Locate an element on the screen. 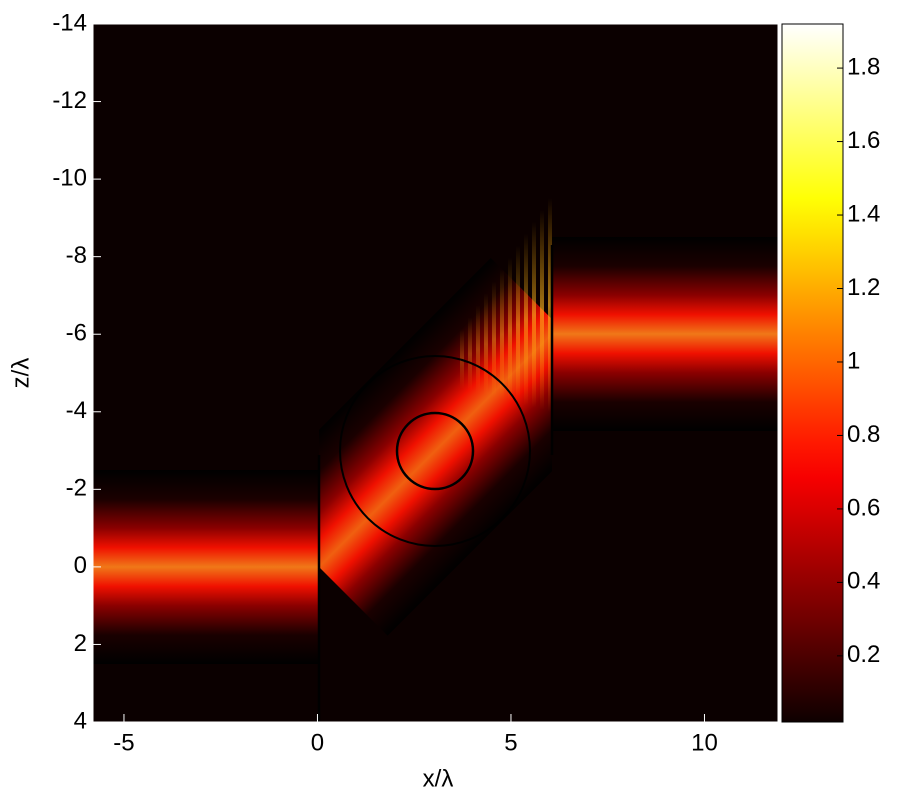 Image resolution: width=900 pixels, height=800 pixels. x-tick-label: 10 is located at coordinates (704, 742).